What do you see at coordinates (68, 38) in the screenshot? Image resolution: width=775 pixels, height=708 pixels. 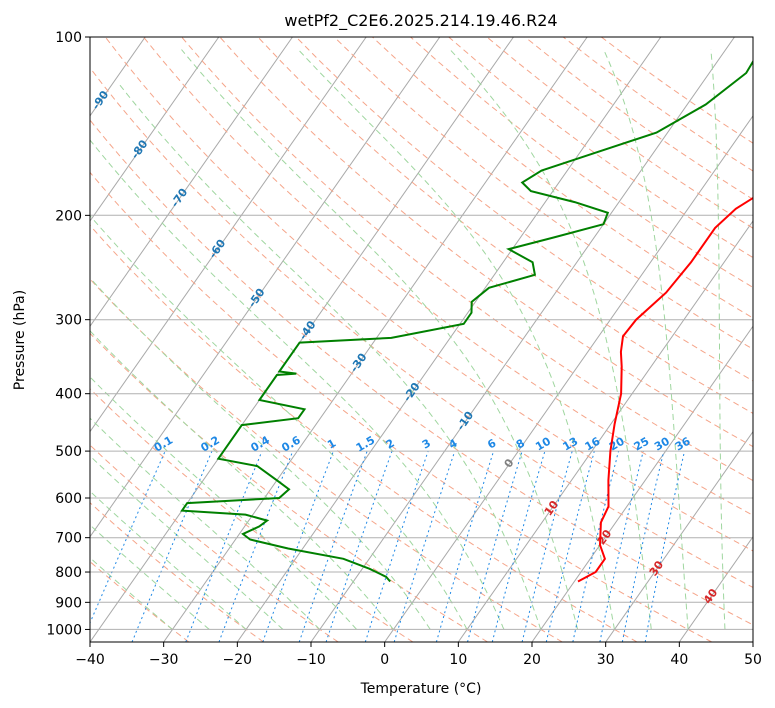 I see `y-tick-label: 100` at bounding box center [68, 38].